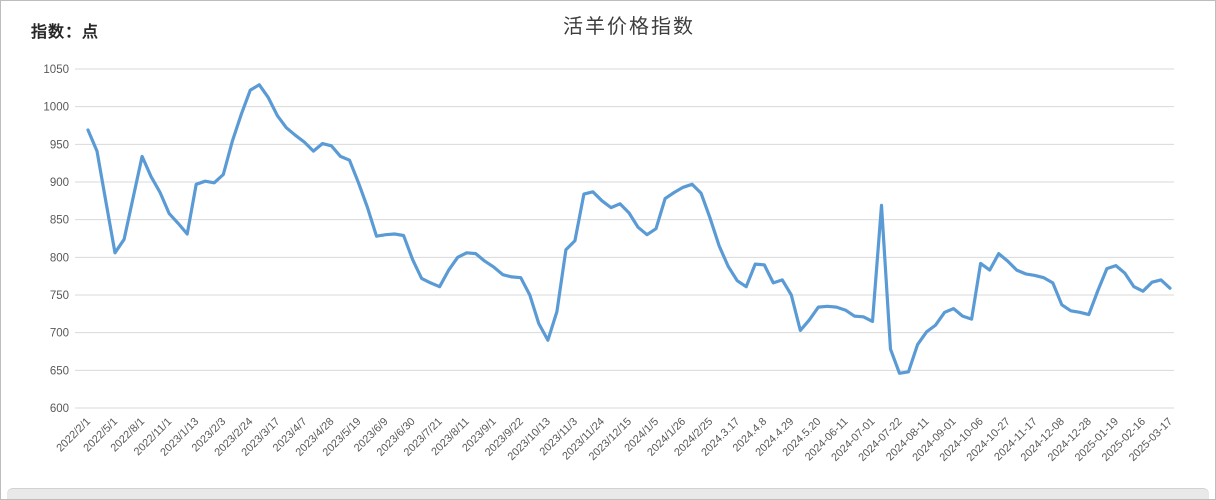 The image size is (1216, 500). Describe the element at coordinates (59, 145) in the screenshot. I see `y-tick-label: 950` at that location.